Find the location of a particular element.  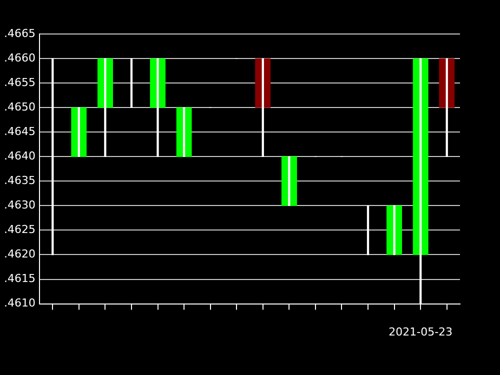

y-tick-label: .4620 is located at coordinates (20, 254).